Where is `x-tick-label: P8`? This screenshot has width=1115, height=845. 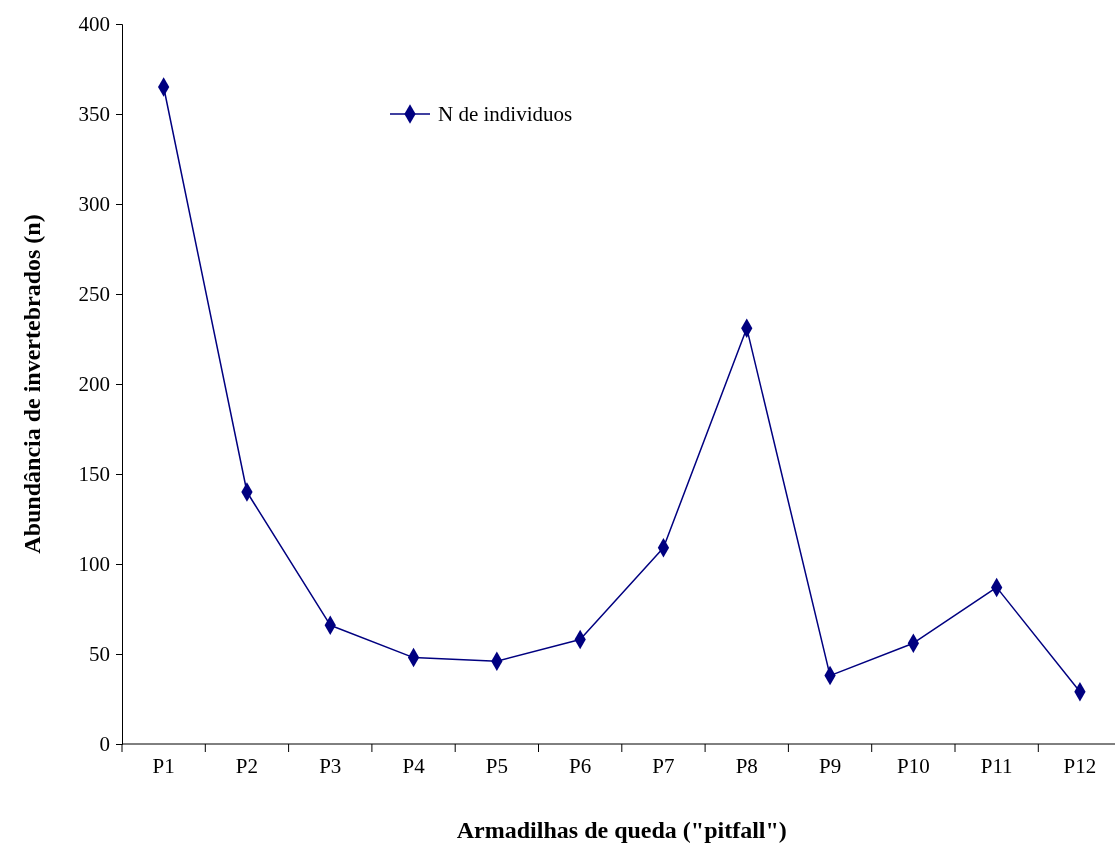 x-tick-label: P8 is located at coordinates (746, 765).